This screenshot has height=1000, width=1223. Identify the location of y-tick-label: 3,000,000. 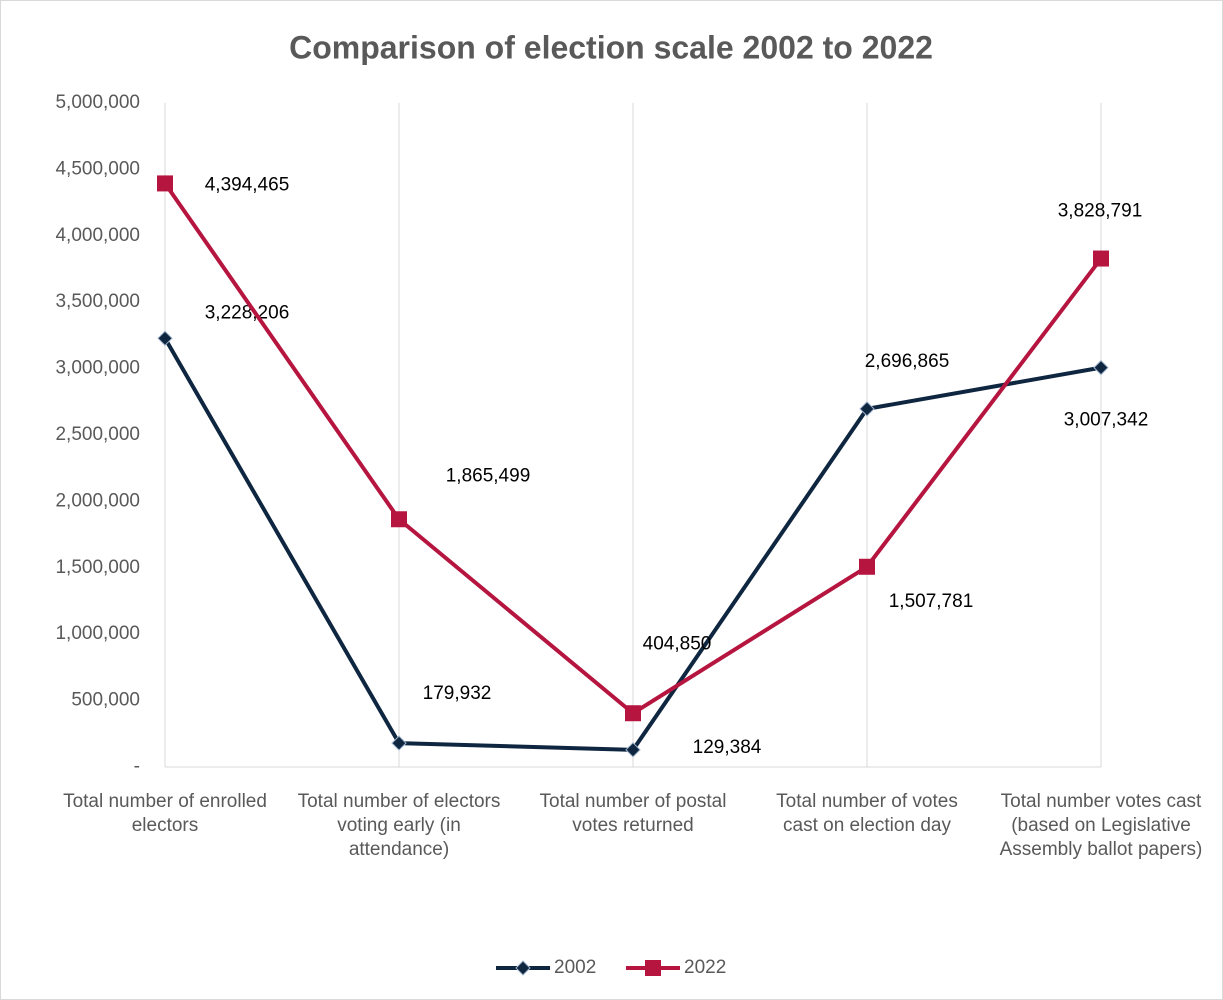
(97, 368).